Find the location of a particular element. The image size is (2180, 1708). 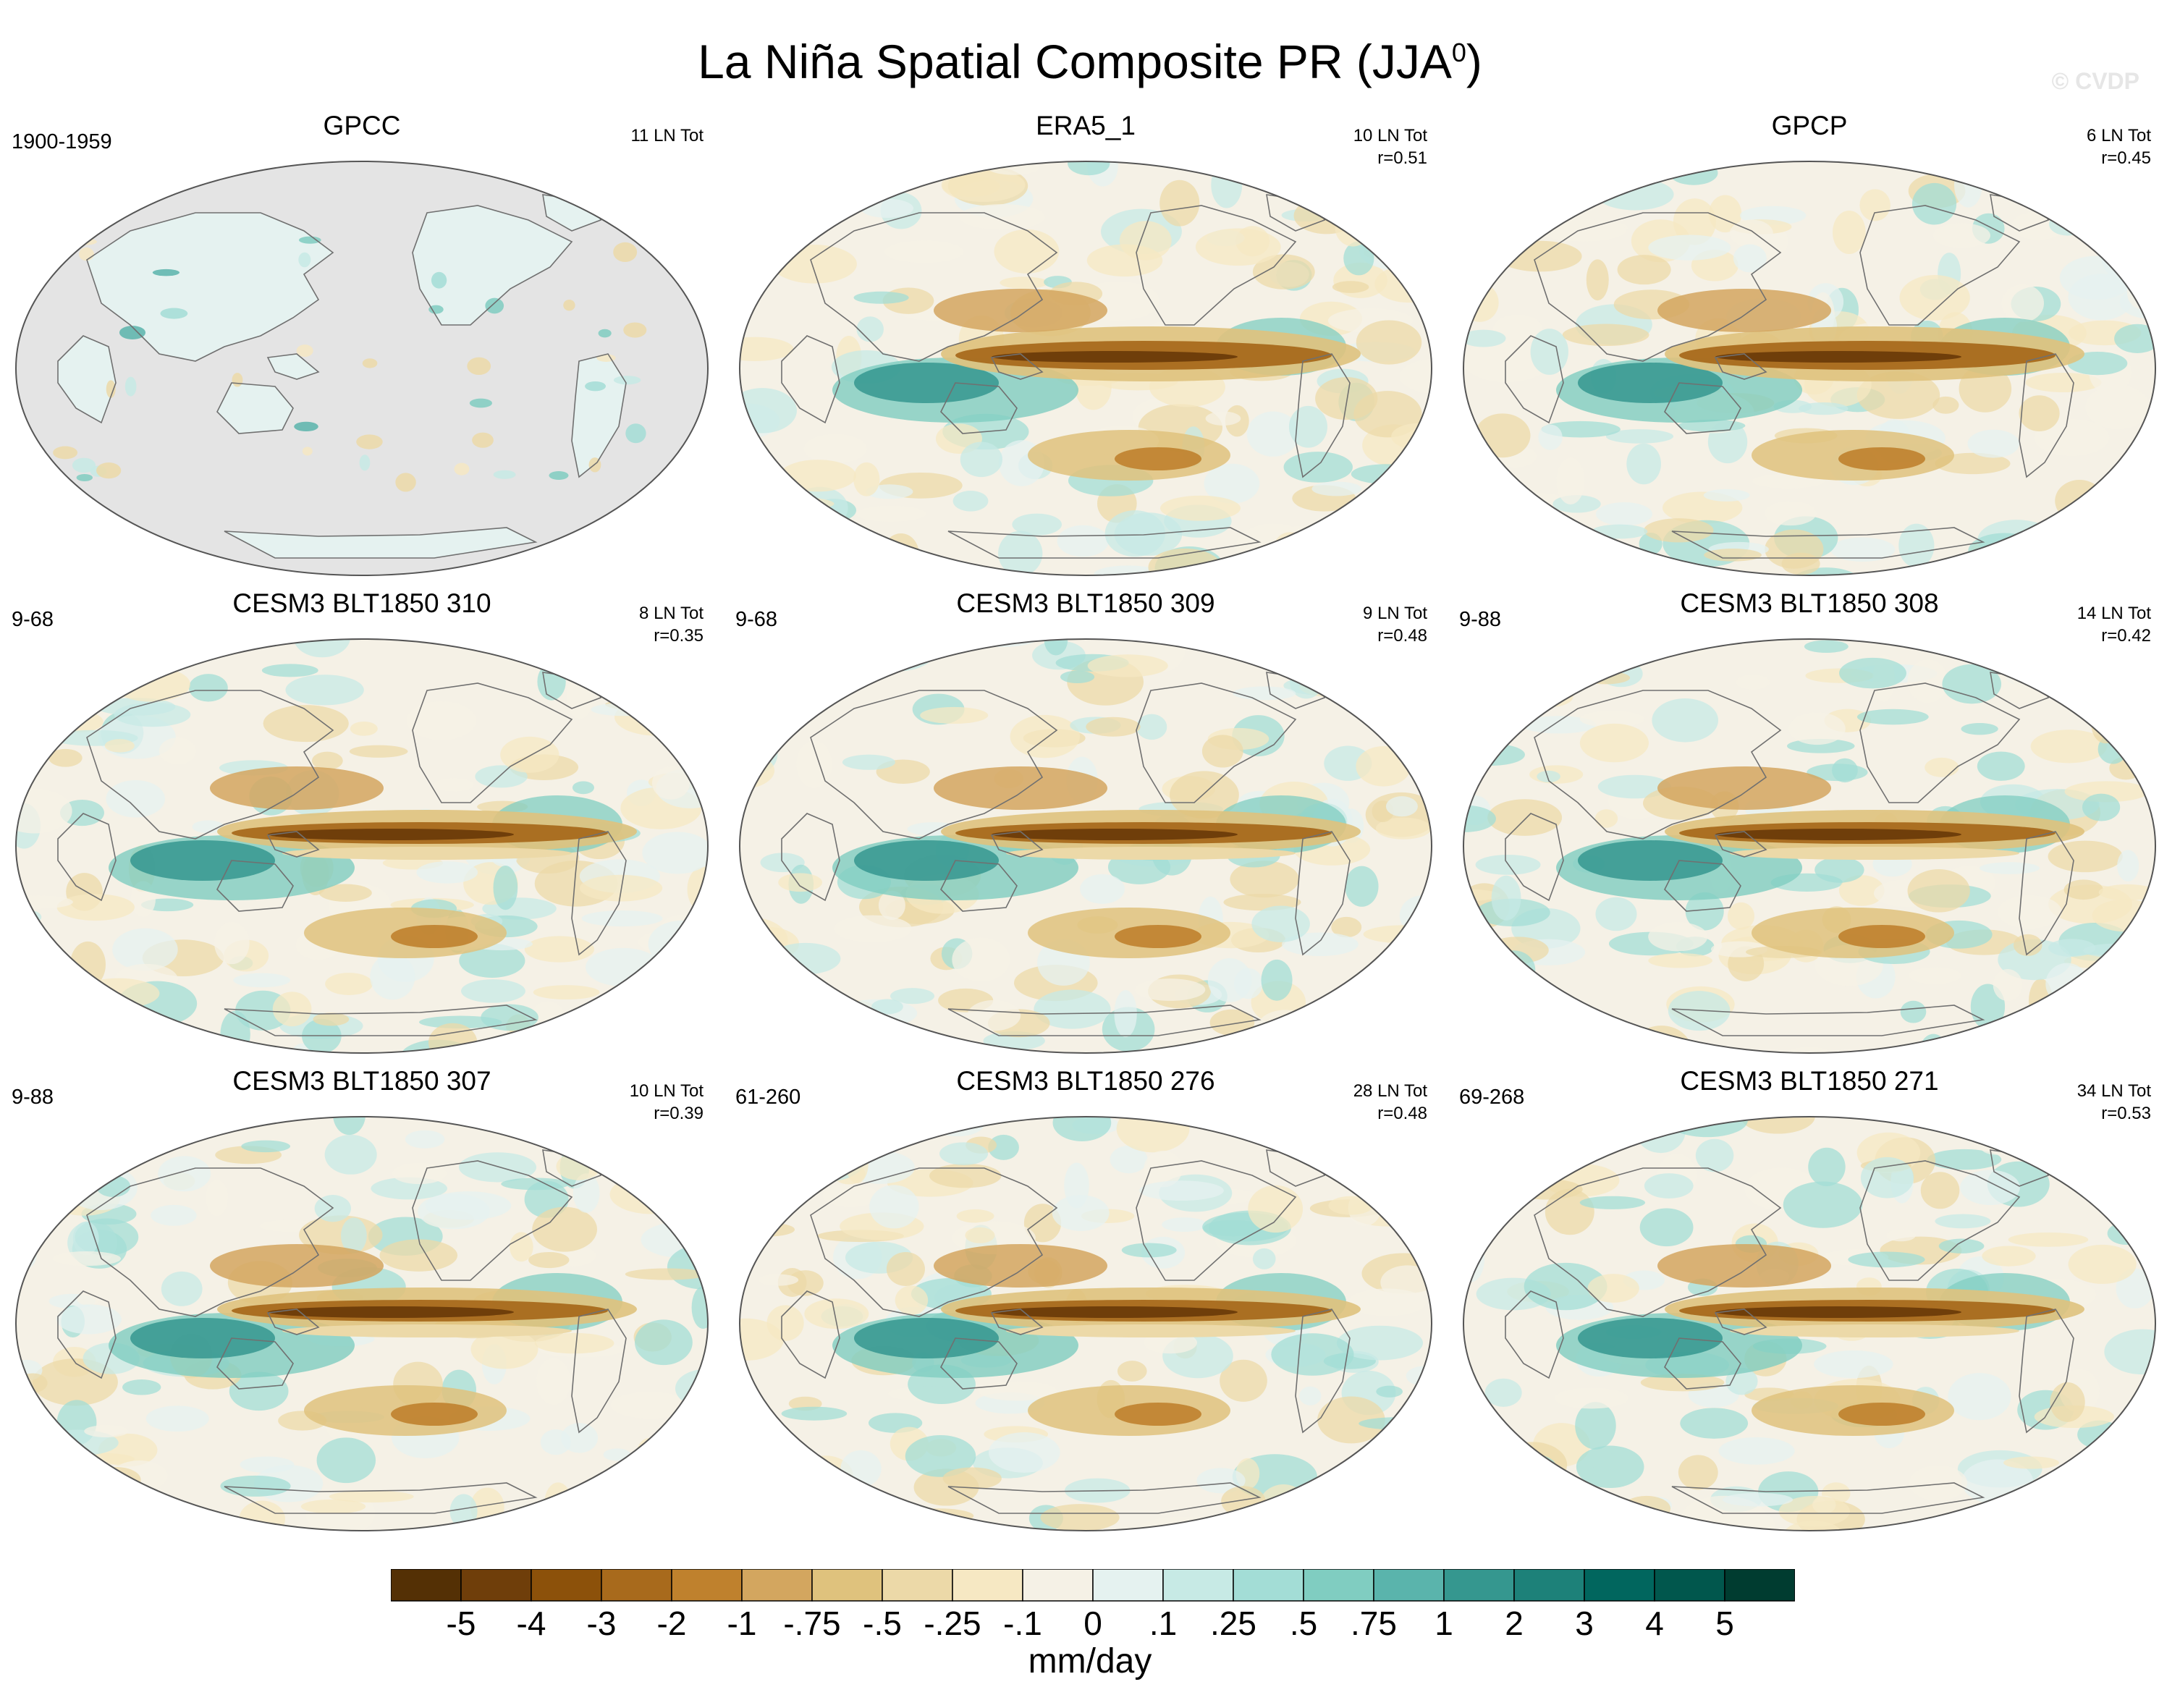

colorbar-tick-label: 4 is located at coordinates (1654, 1624).